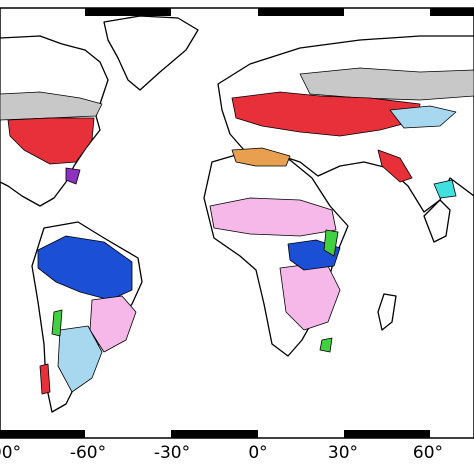 The width and height of the screenshot is (474, 474). What do you see at coordinates (88, 453) in the screenshot?
I see `x-tick-label: -60°` at bounding box center [88, 453].